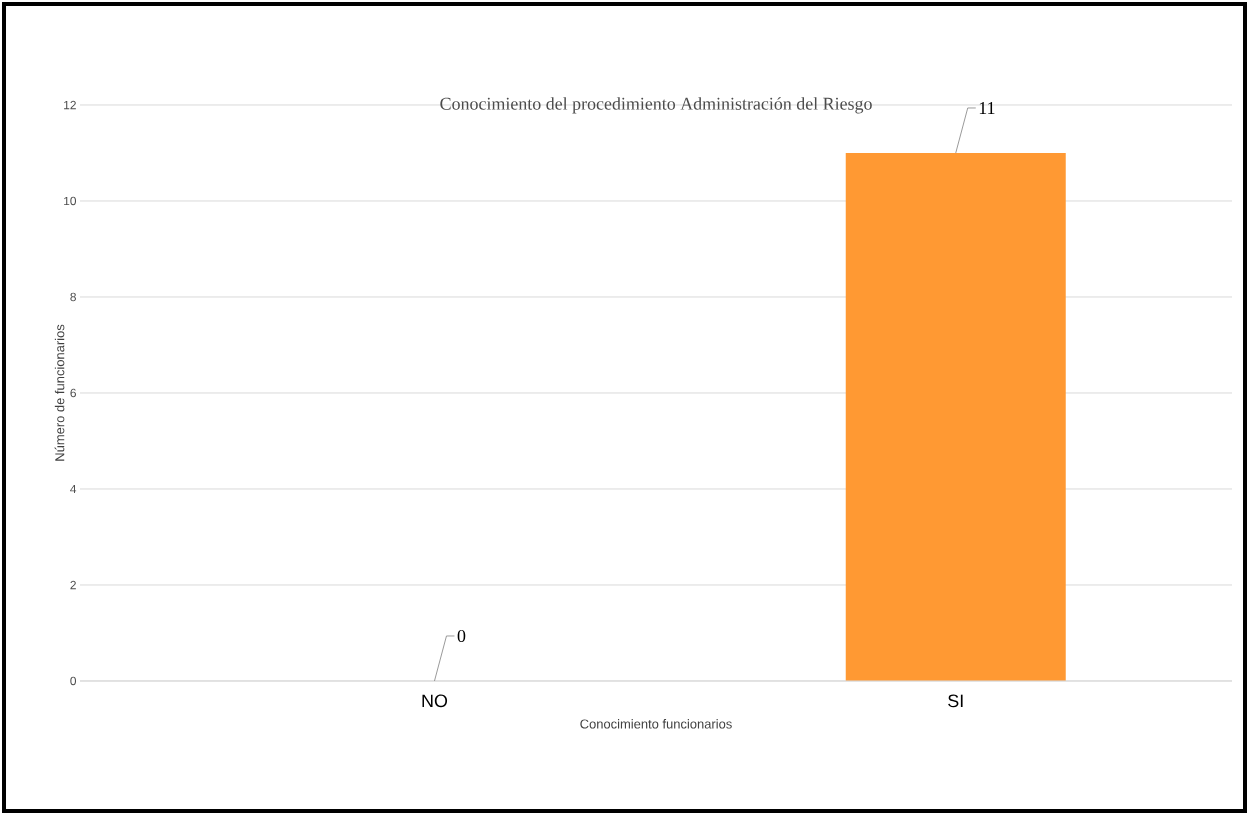 Image resolution: width=1249 pixels, height=815 pixels. Describe the element at coordinates (73, 297) in the screenshot. I see `y-tick-label: 8` at that location.